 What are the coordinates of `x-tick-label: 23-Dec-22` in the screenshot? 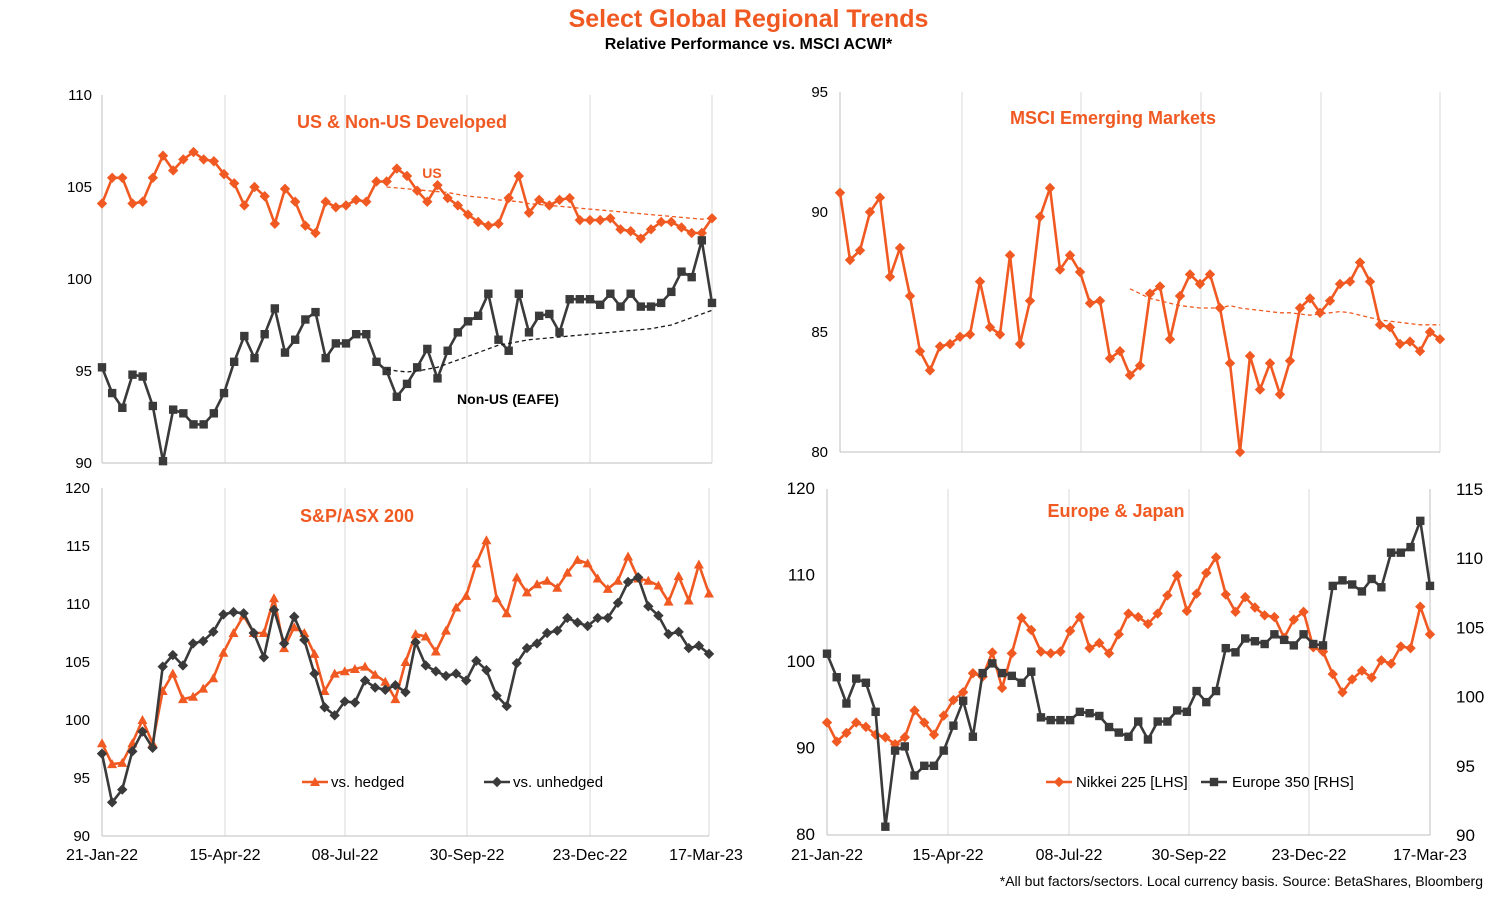 It's located at (590, 855).